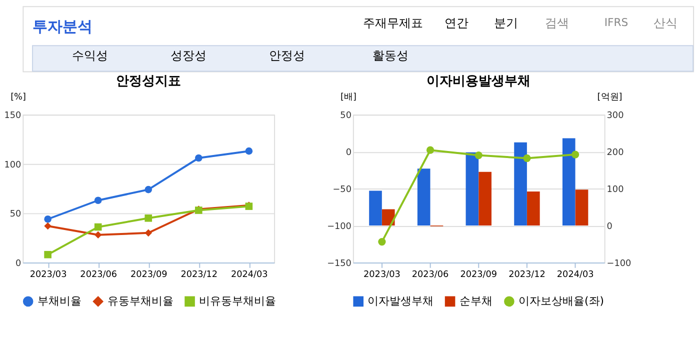 This screenshot has width=697, height=342. What do you see at coordinates (615, 116) in the screenshot?
I see `y2-tick-label: 300` at bounding box center [615, 116].